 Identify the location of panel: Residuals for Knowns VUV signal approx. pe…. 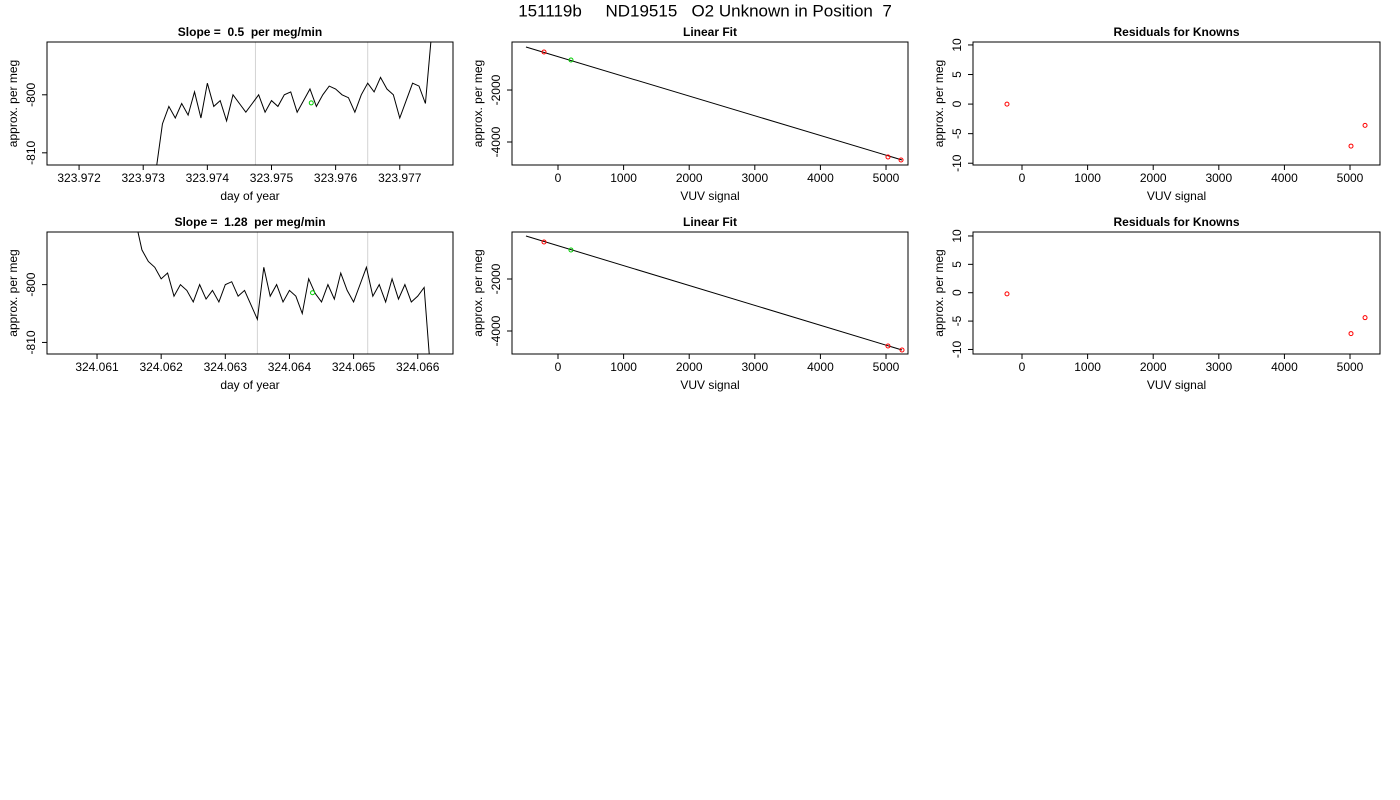
(1156, 303).